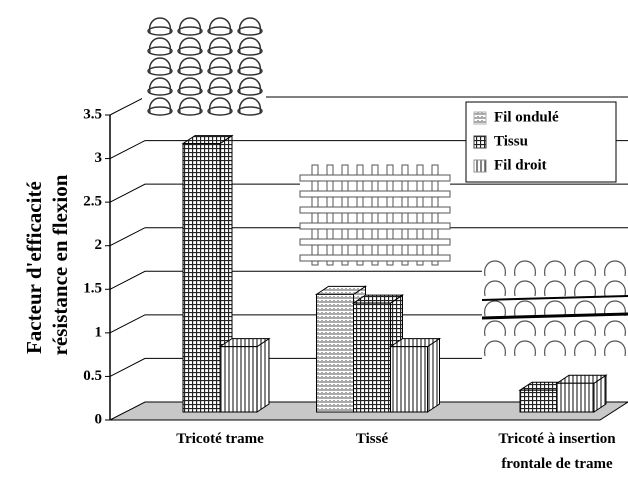 This screenshot has width=628, height=478. Describe the element at coordinates (99, 419) in the screenshot. I see `y-tick-label: 0` at that location.